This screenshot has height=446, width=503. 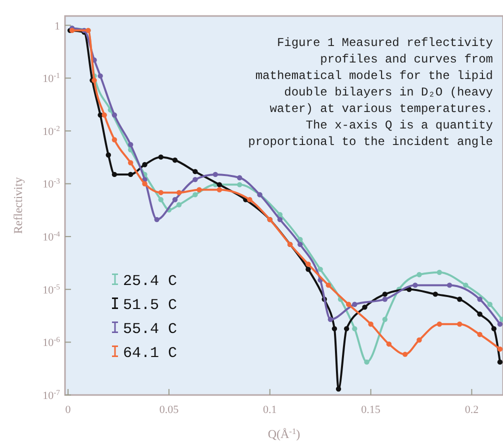 What do you see at coordinates (68, 410) in the screenshot?
I see `x-tick-label: 0` at bounding box center [68, 410].